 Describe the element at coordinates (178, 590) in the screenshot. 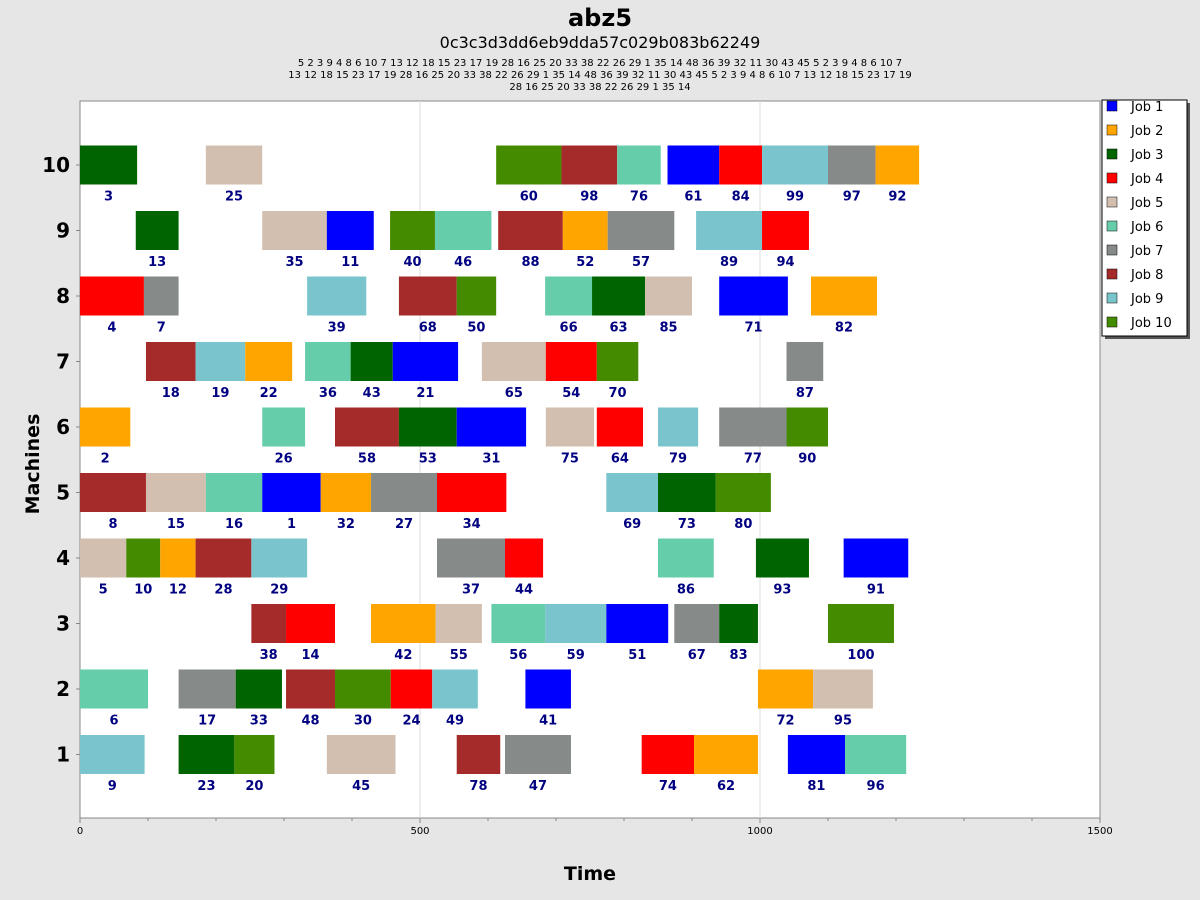

I see `operation-label: 12` at that location.